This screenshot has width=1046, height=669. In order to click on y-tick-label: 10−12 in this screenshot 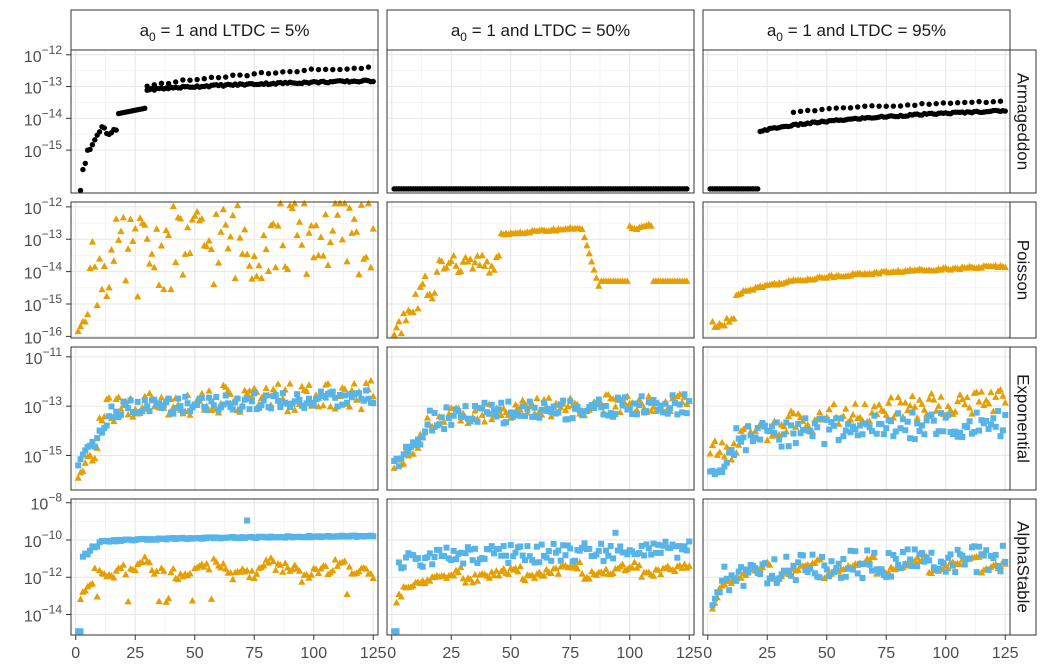, I will do `click(43, 206)`.